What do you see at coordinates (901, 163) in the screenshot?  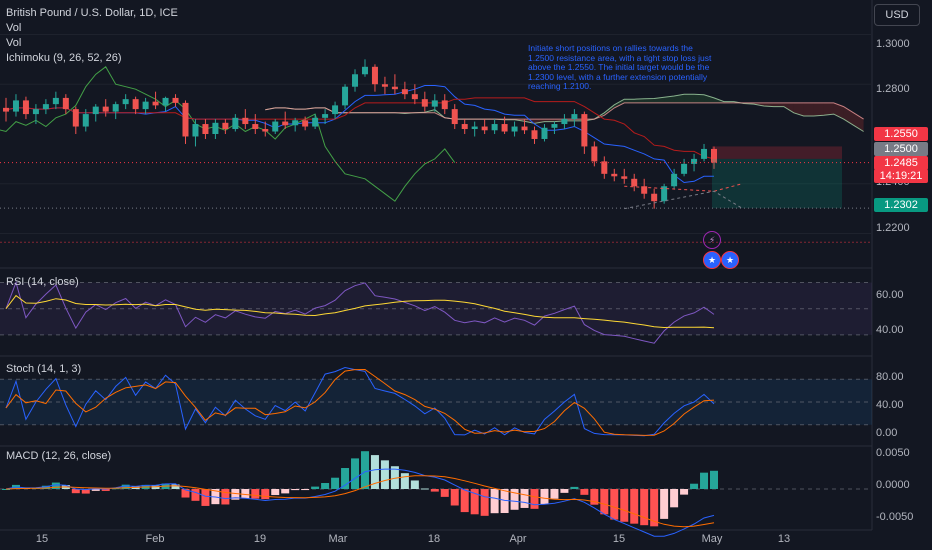 I see `last-price-tag: 1.2485` at bounding box center [901, 163].